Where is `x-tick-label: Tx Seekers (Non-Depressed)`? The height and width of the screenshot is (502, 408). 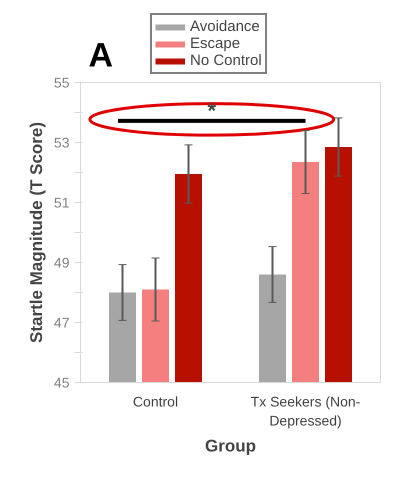 x-tick-label: Tx Seekers (Non-Depressed) is located at coordinates (305, 411).